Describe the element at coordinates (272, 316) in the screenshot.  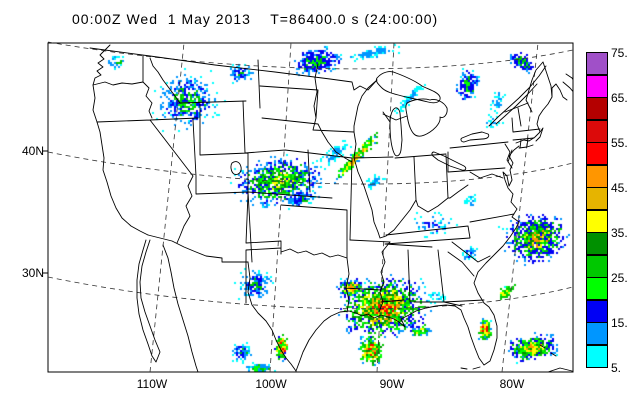
I see `rio-grande-border` at that location.